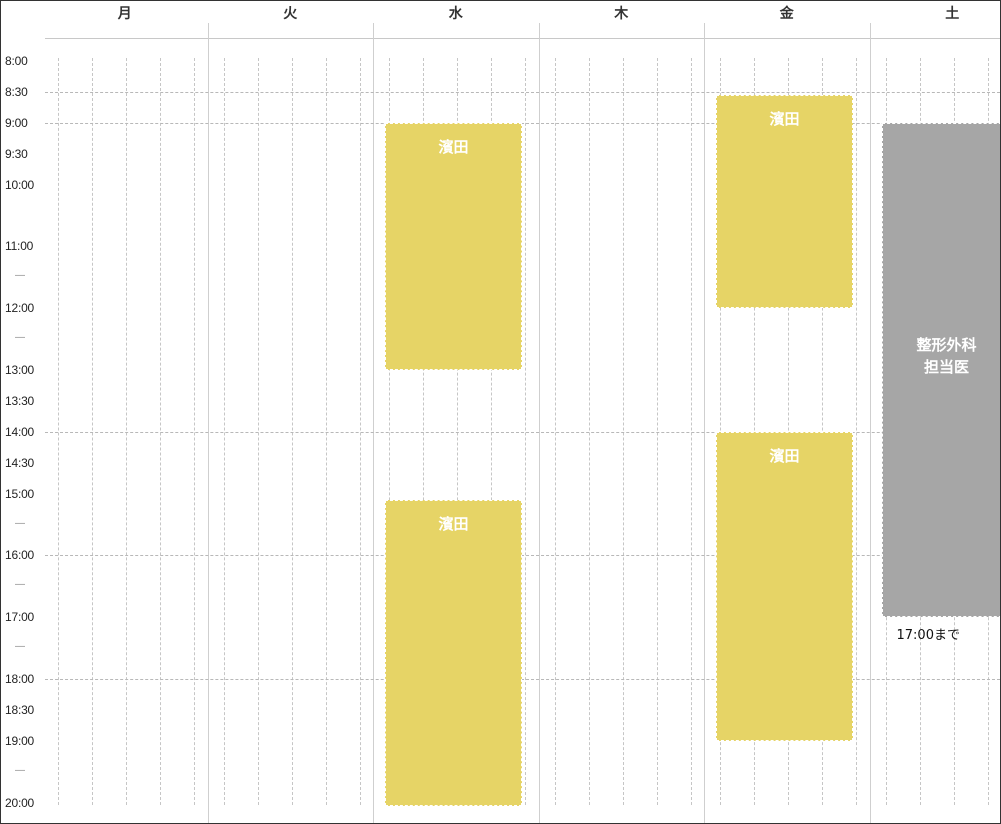 This screenshot has height=824, width=1001. Describe the element at coordinates (16, 91) in the screenshot. I see `time-label: 8:30` at that location.